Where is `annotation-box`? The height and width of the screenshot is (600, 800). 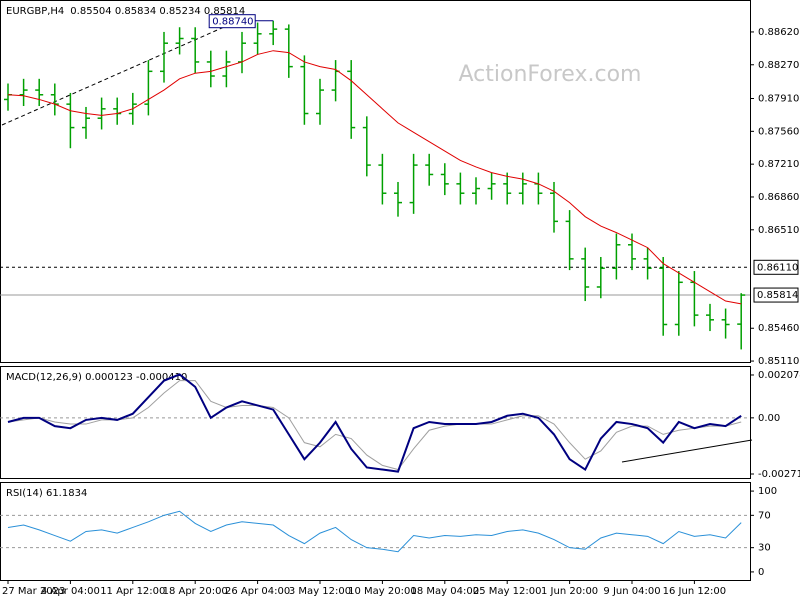
annotation-box is located at coordinates (232, 21).